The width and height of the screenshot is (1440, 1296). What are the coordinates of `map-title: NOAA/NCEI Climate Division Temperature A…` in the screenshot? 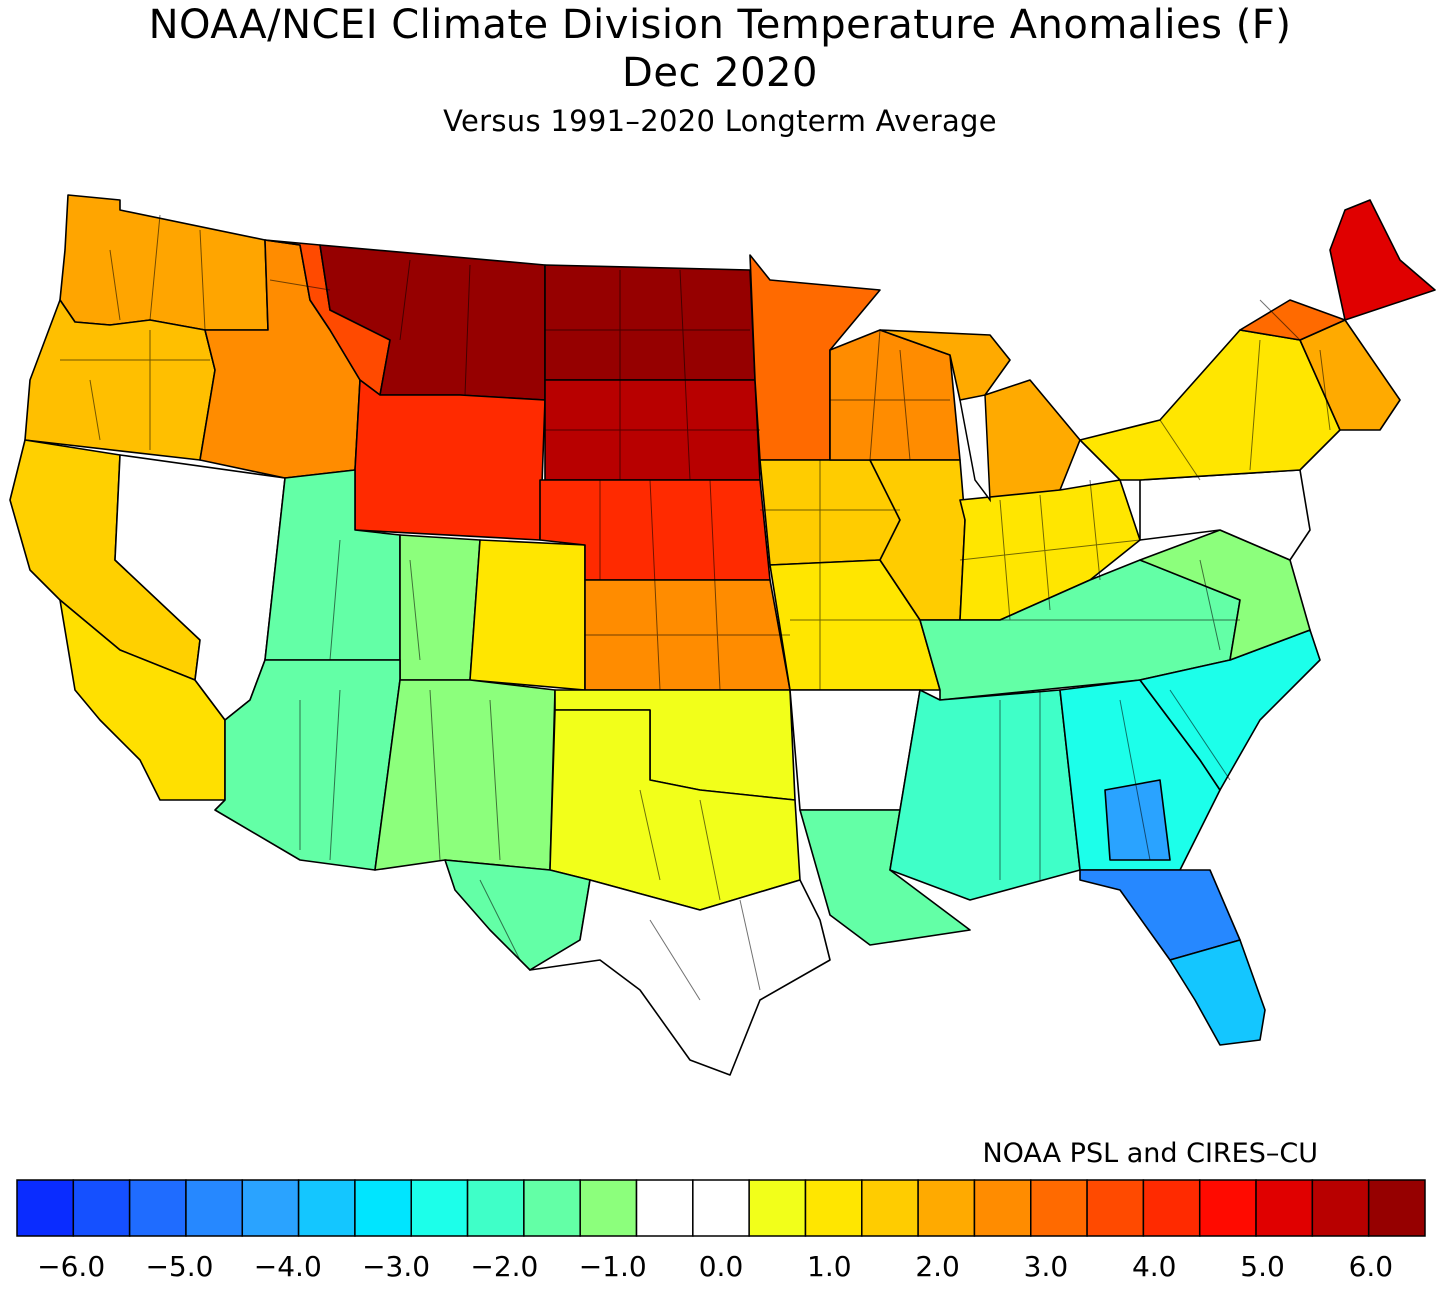 It's located at (720, 25).